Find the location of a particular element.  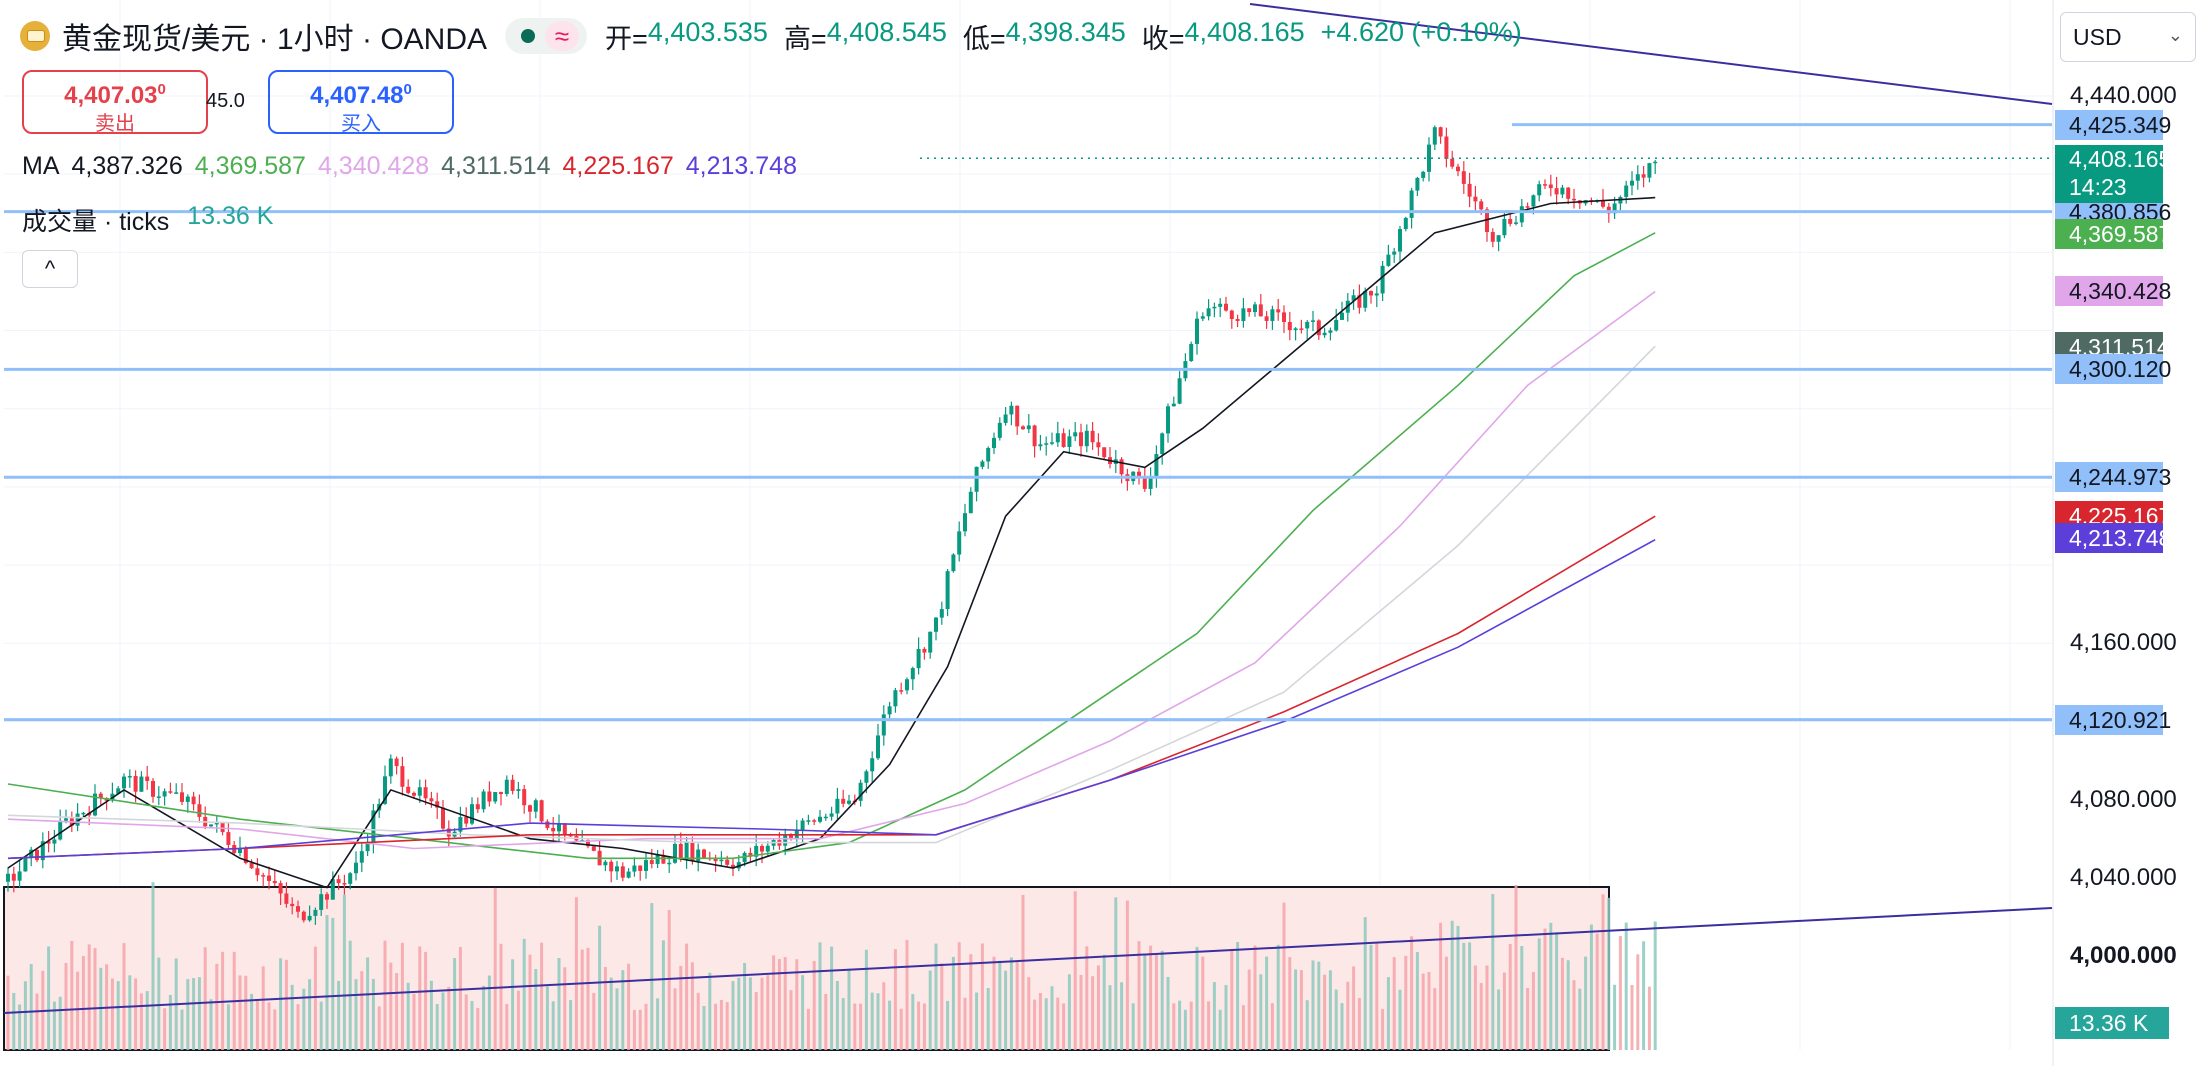

y-tick-label: 4,160.000 is located at coordinates (2123, 643).